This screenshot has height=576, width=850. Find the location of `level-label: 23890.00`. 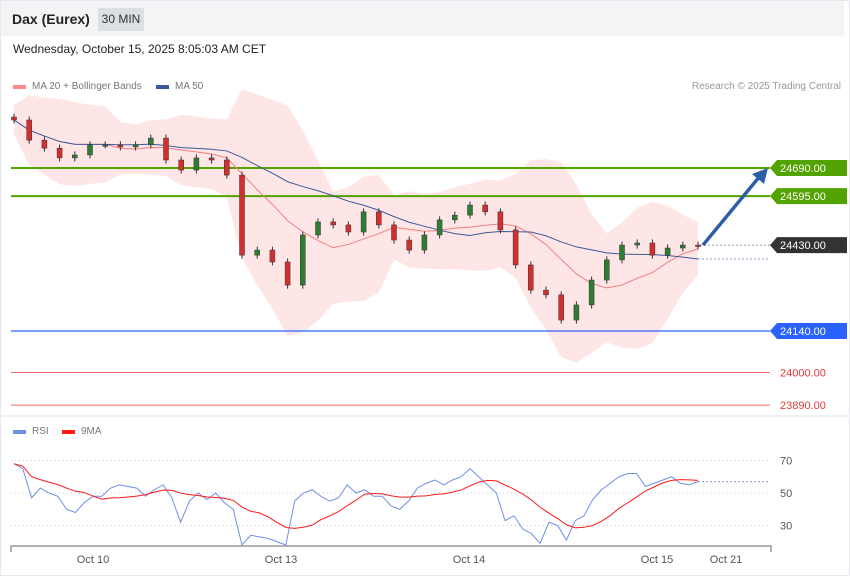

level-label: 23890.00 is located at coordinates (803, 406).